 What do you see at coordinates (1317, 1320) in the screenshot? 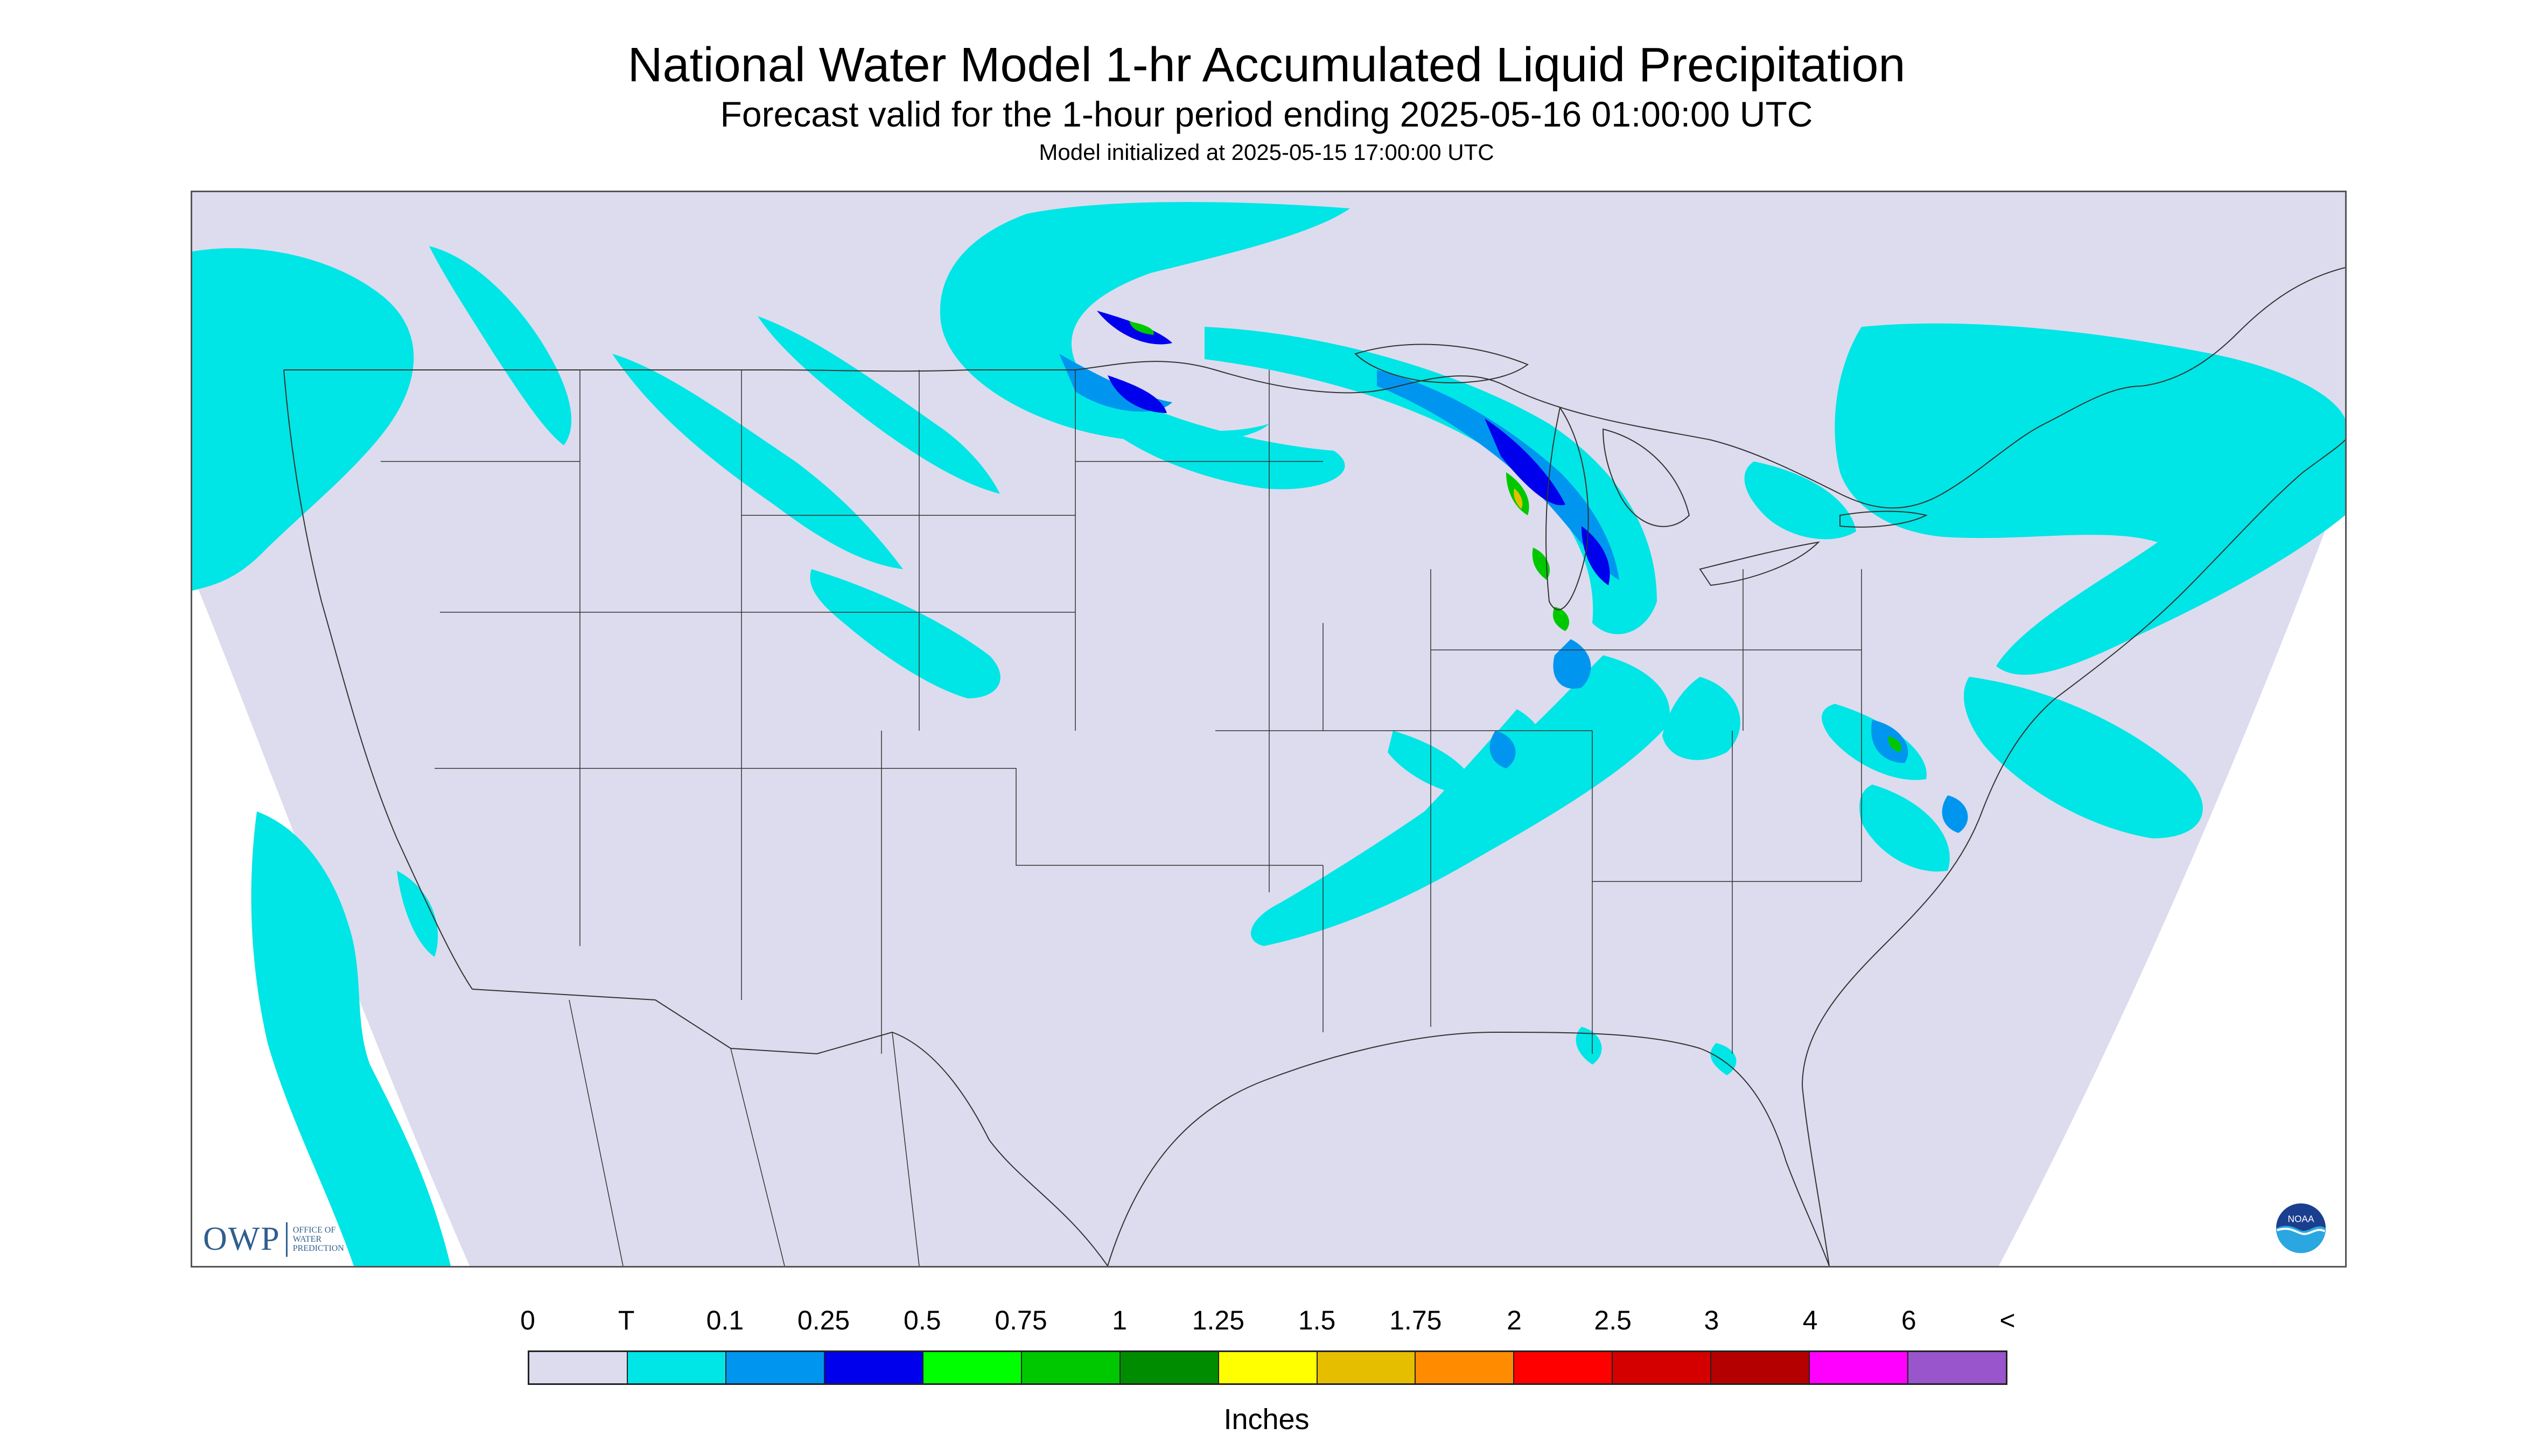
I see `legend-tick-label: 1.5` at bounding box center [1317, 1320].